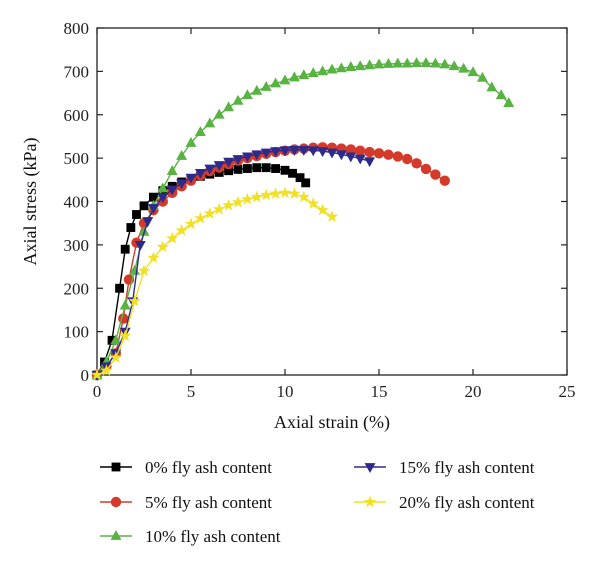  What do you see at coordinates (77, 288) in the screenshot?
I see `y-tick-label: 200` at bounding box center [77, 288].